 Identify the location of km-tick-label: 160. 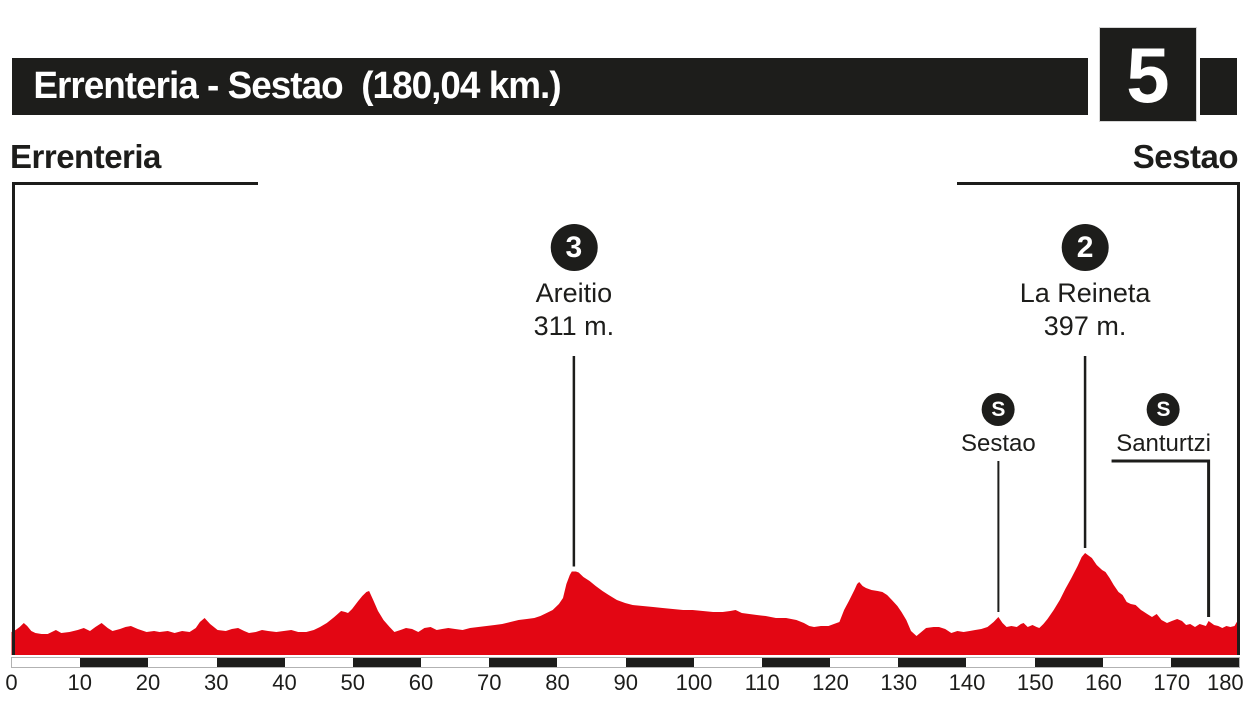
(1103, 682).